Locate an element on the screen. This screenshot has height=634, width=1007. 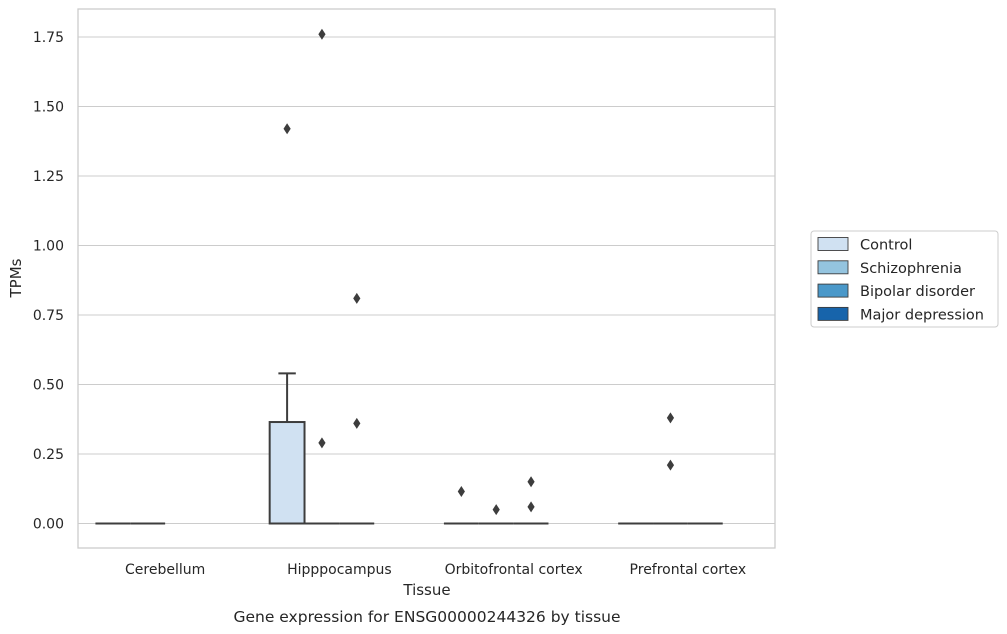
legend-item: Schizophrenia is located at coordinates (889, 268).